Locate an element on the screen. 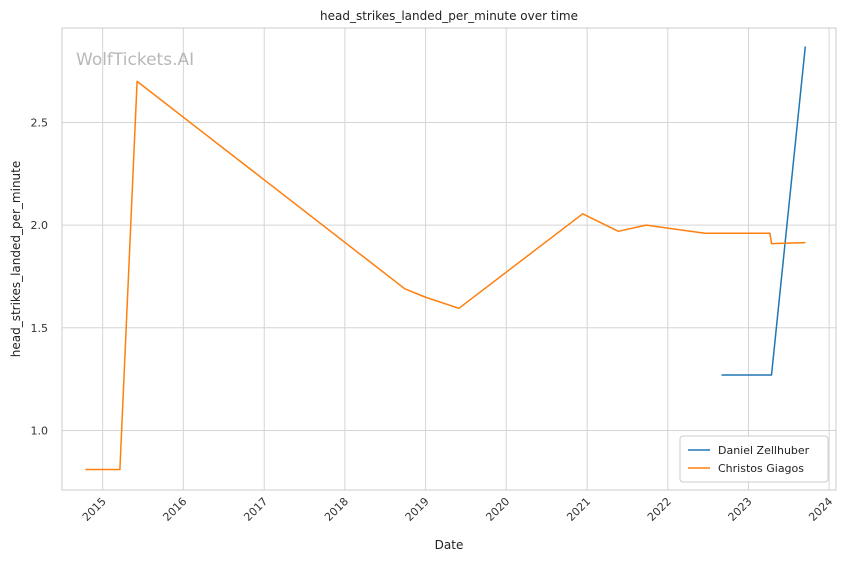 The height and width of the screenshot is (561, 848). chart-title: head_strikes_landed_per_minute over time is located at coordinates (449, 16).